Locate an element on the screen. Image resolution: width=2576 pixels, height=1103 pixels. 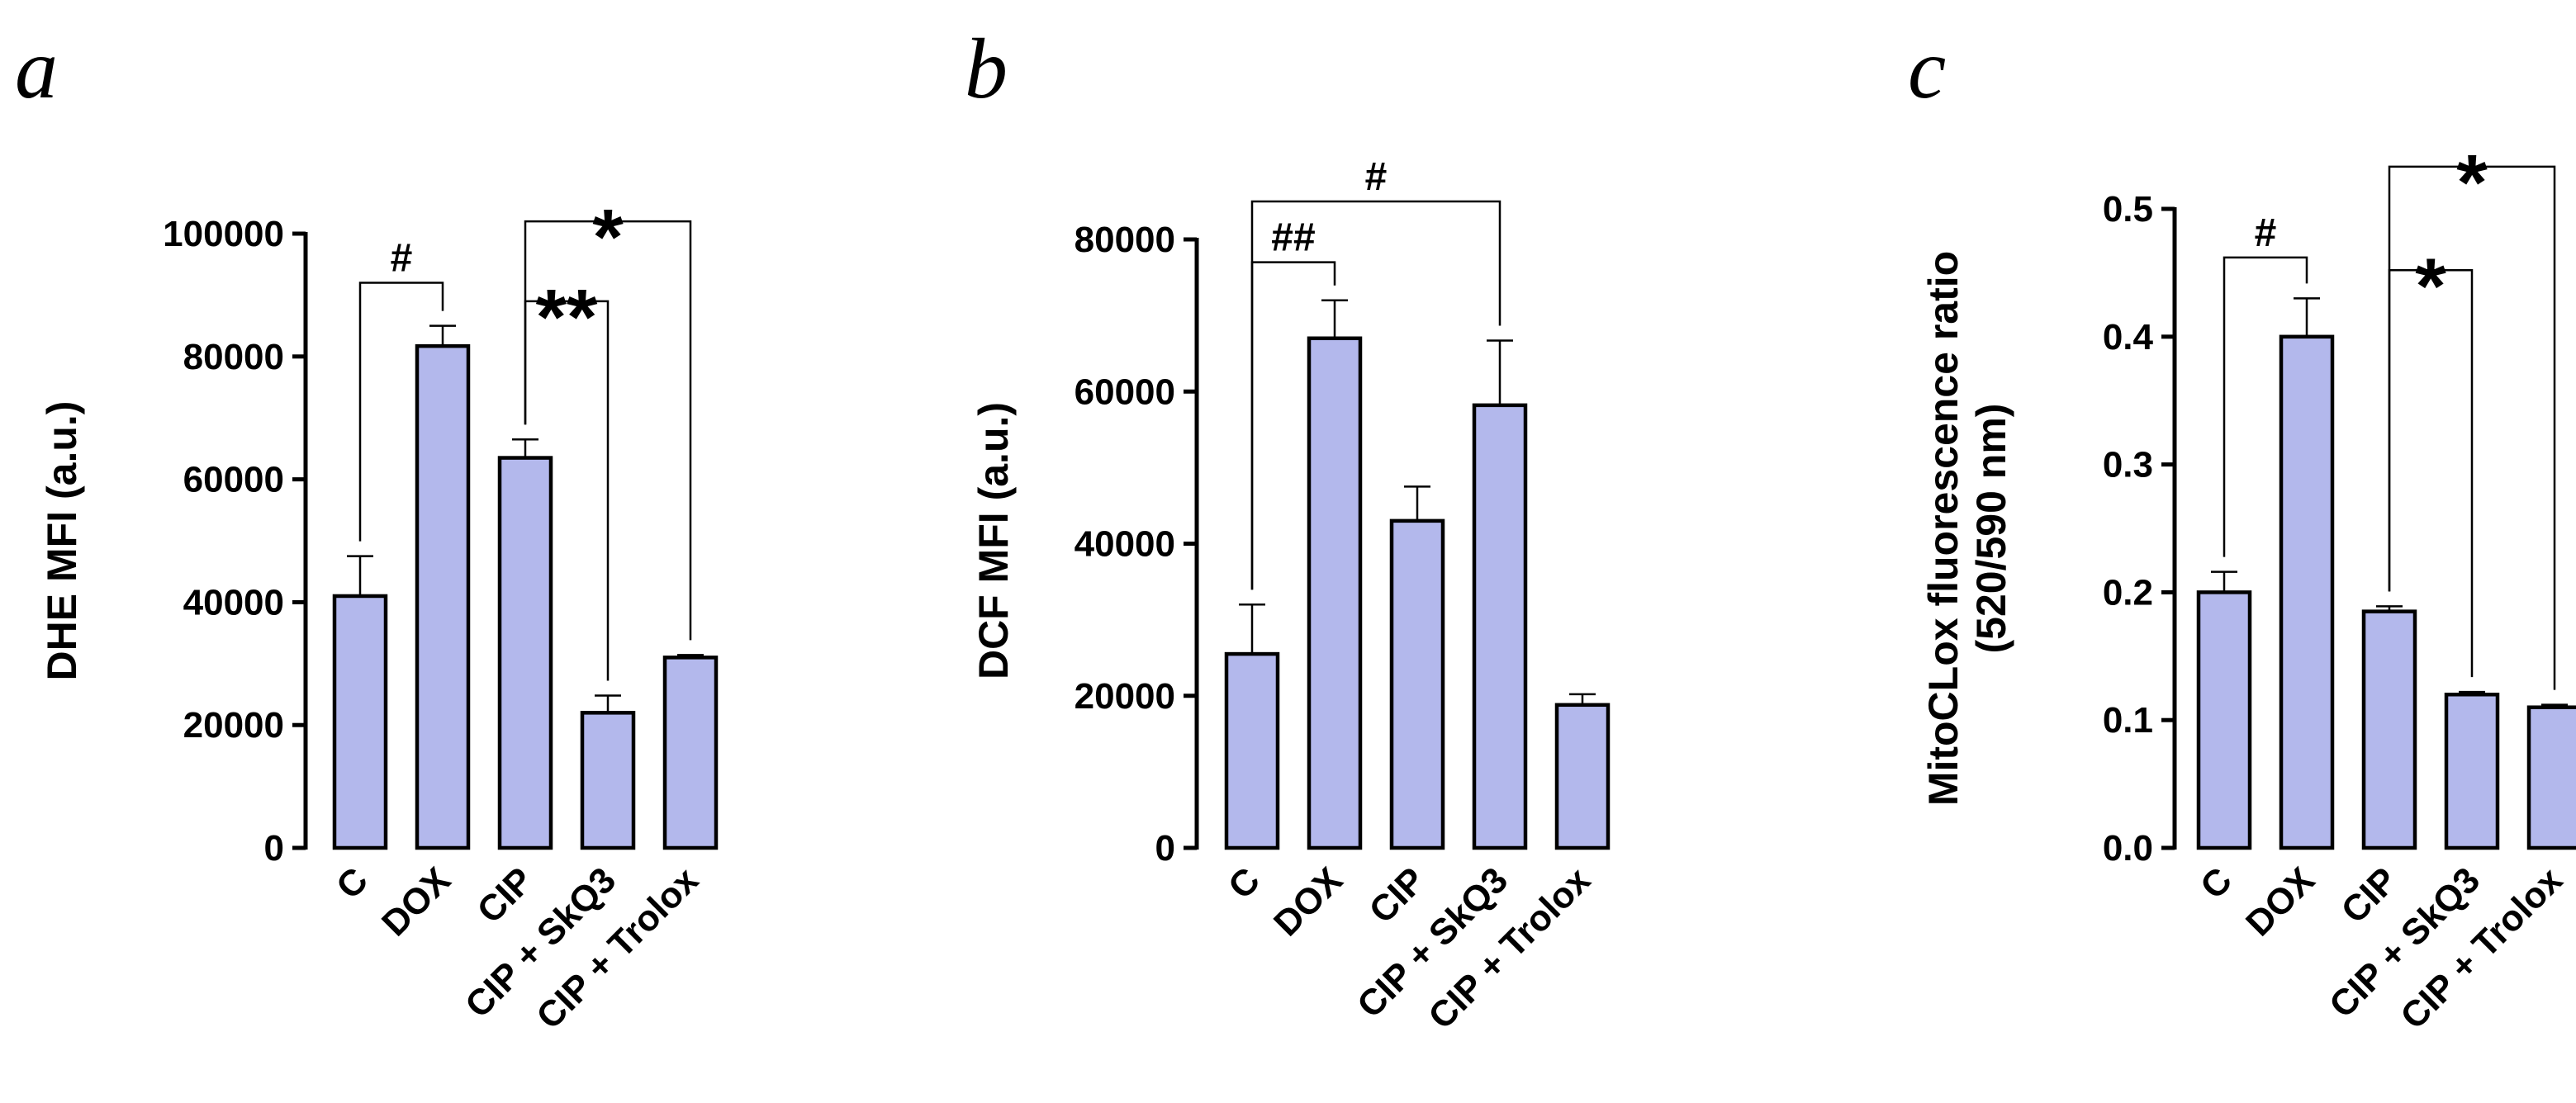
y-axis-title-line: DHE MFI (a.u.) is located at coordinates (62, 541).